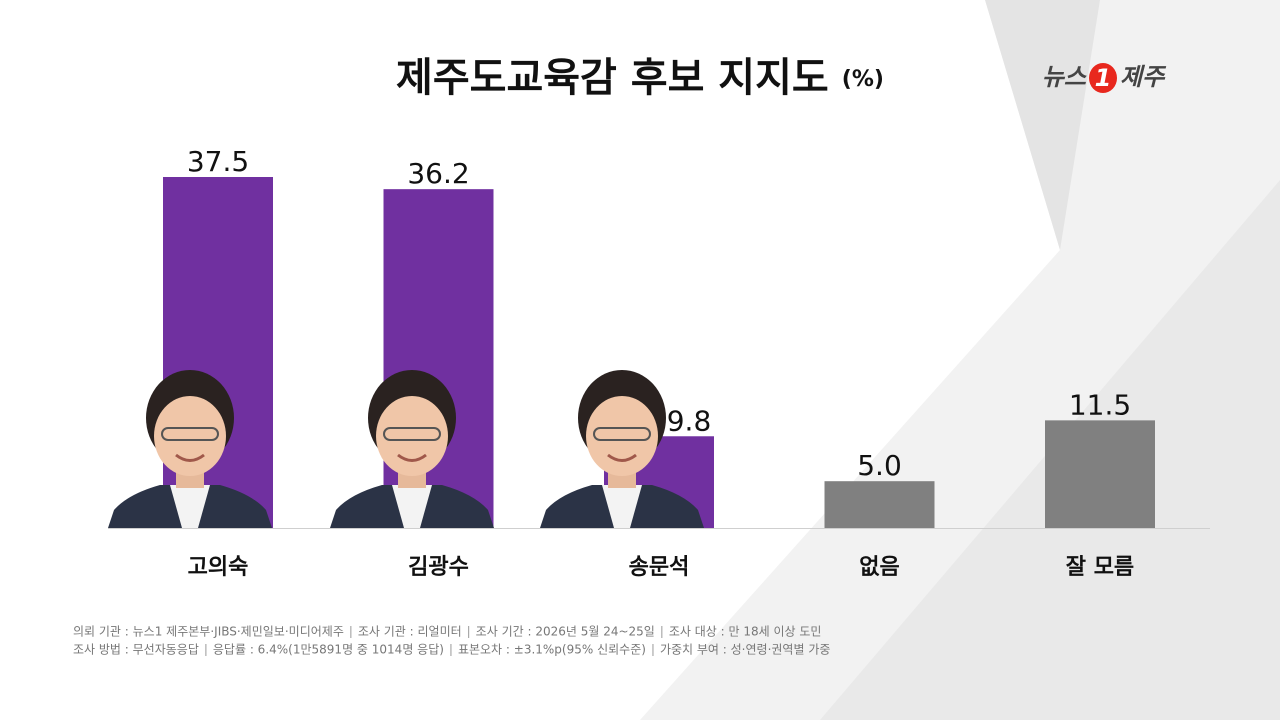 This screenshot has width=1280, height=720. I want to click on category-label: 송문석, so click(659, 567).